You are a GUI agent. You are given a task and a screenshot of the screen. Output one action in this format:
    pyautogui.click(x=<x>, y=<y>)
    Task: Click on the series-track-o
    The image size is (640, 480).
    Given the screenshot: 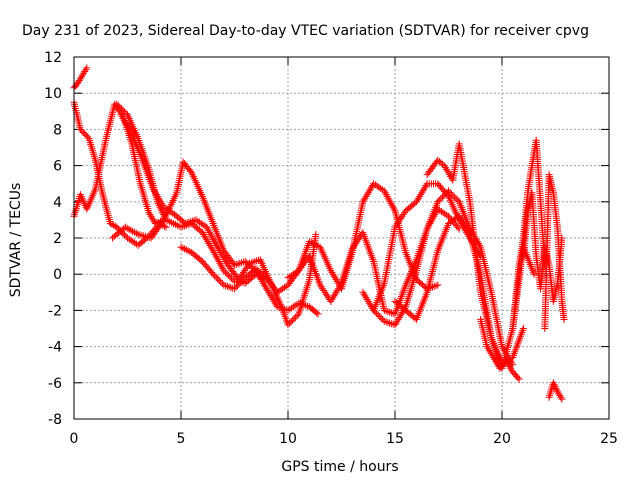 What is the action you would take?
    pyautogui.click(x=542, y=247)
    